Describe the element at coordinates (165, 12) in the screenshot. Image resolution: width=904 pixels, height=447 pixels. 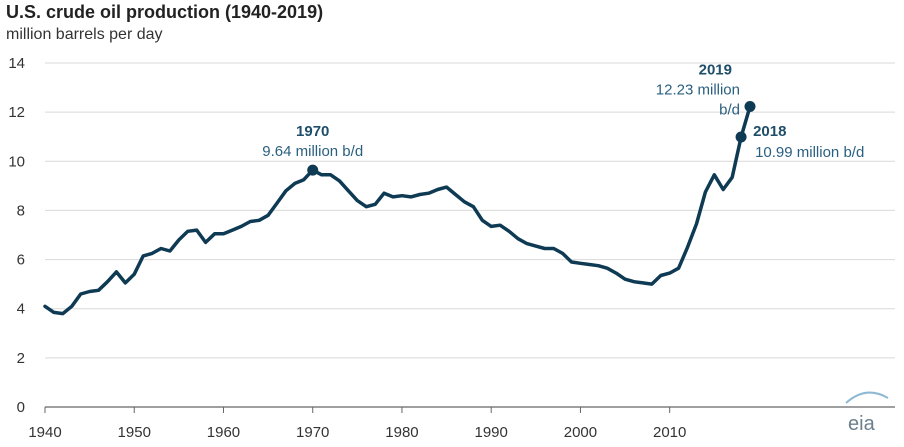
I see `chart-title: U.S. crude oil production (1940-2019)` at that location.